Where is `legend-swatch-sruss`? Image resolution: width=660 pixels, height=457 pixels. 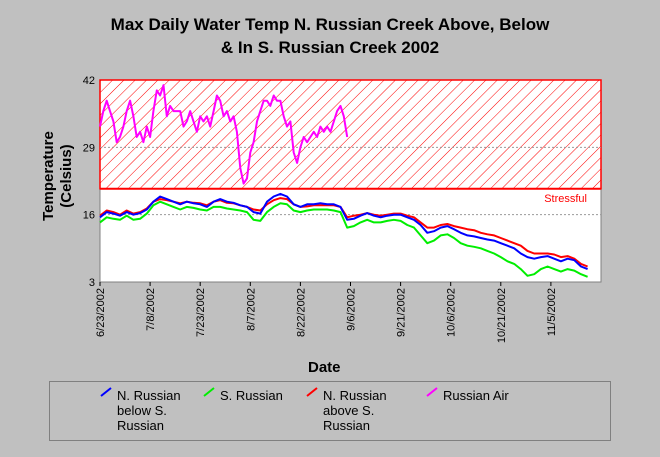
legend-swatch-sruss is located at coordinates (209, 392).